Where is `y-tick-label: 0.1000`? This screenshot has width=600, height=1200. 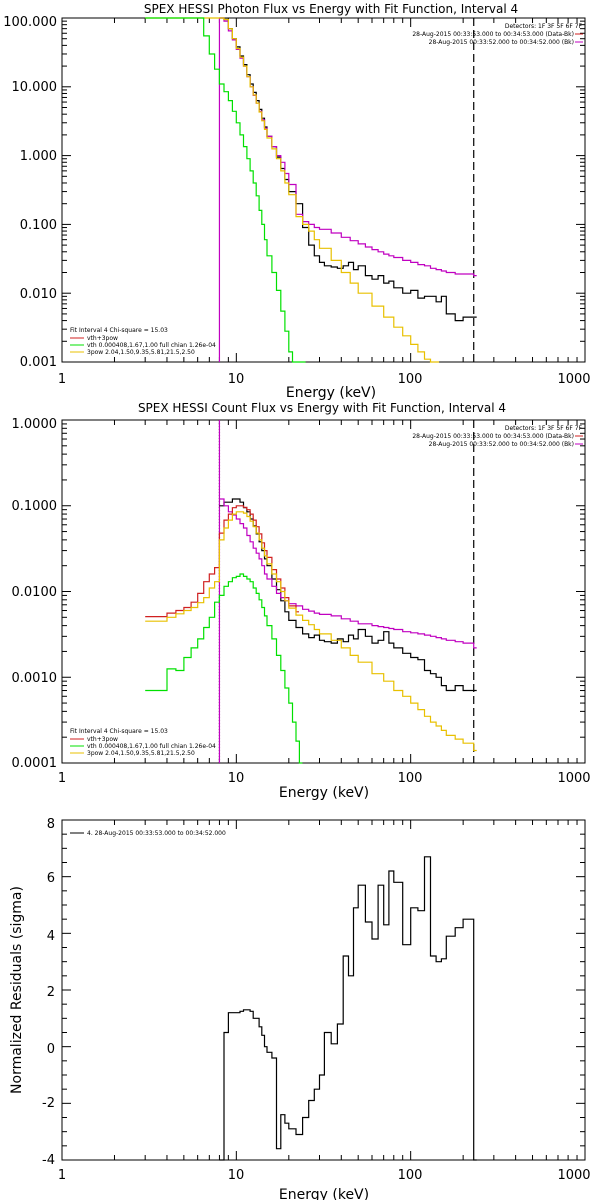
y-tick-label: 0.1000 is located at coordinates (35, 506).